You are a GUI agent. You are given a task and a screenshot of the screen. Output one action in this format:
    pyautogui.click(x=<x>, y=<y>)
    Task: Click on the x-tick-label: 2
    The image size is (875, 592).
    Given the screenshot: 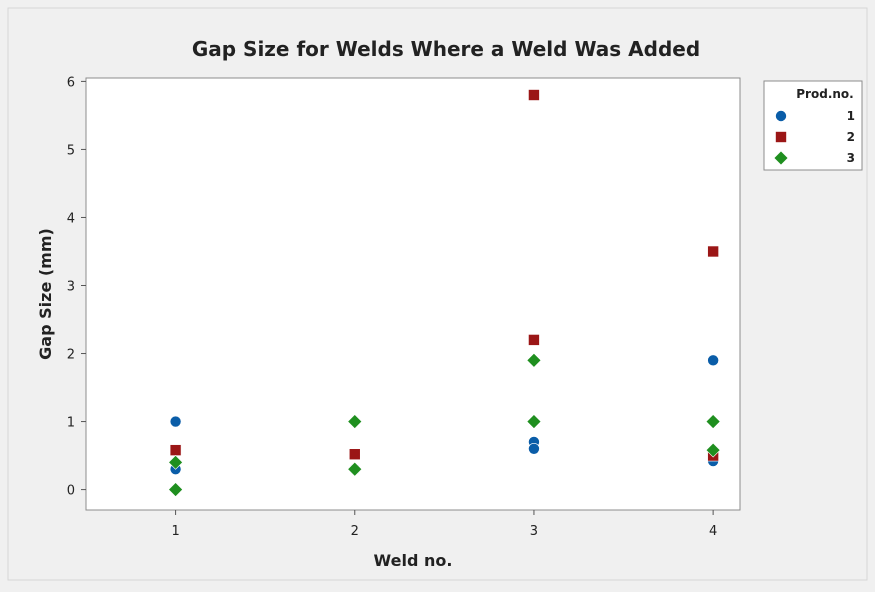 What is the action you would take?
    pyautogui.click(x=355, y=531)
    